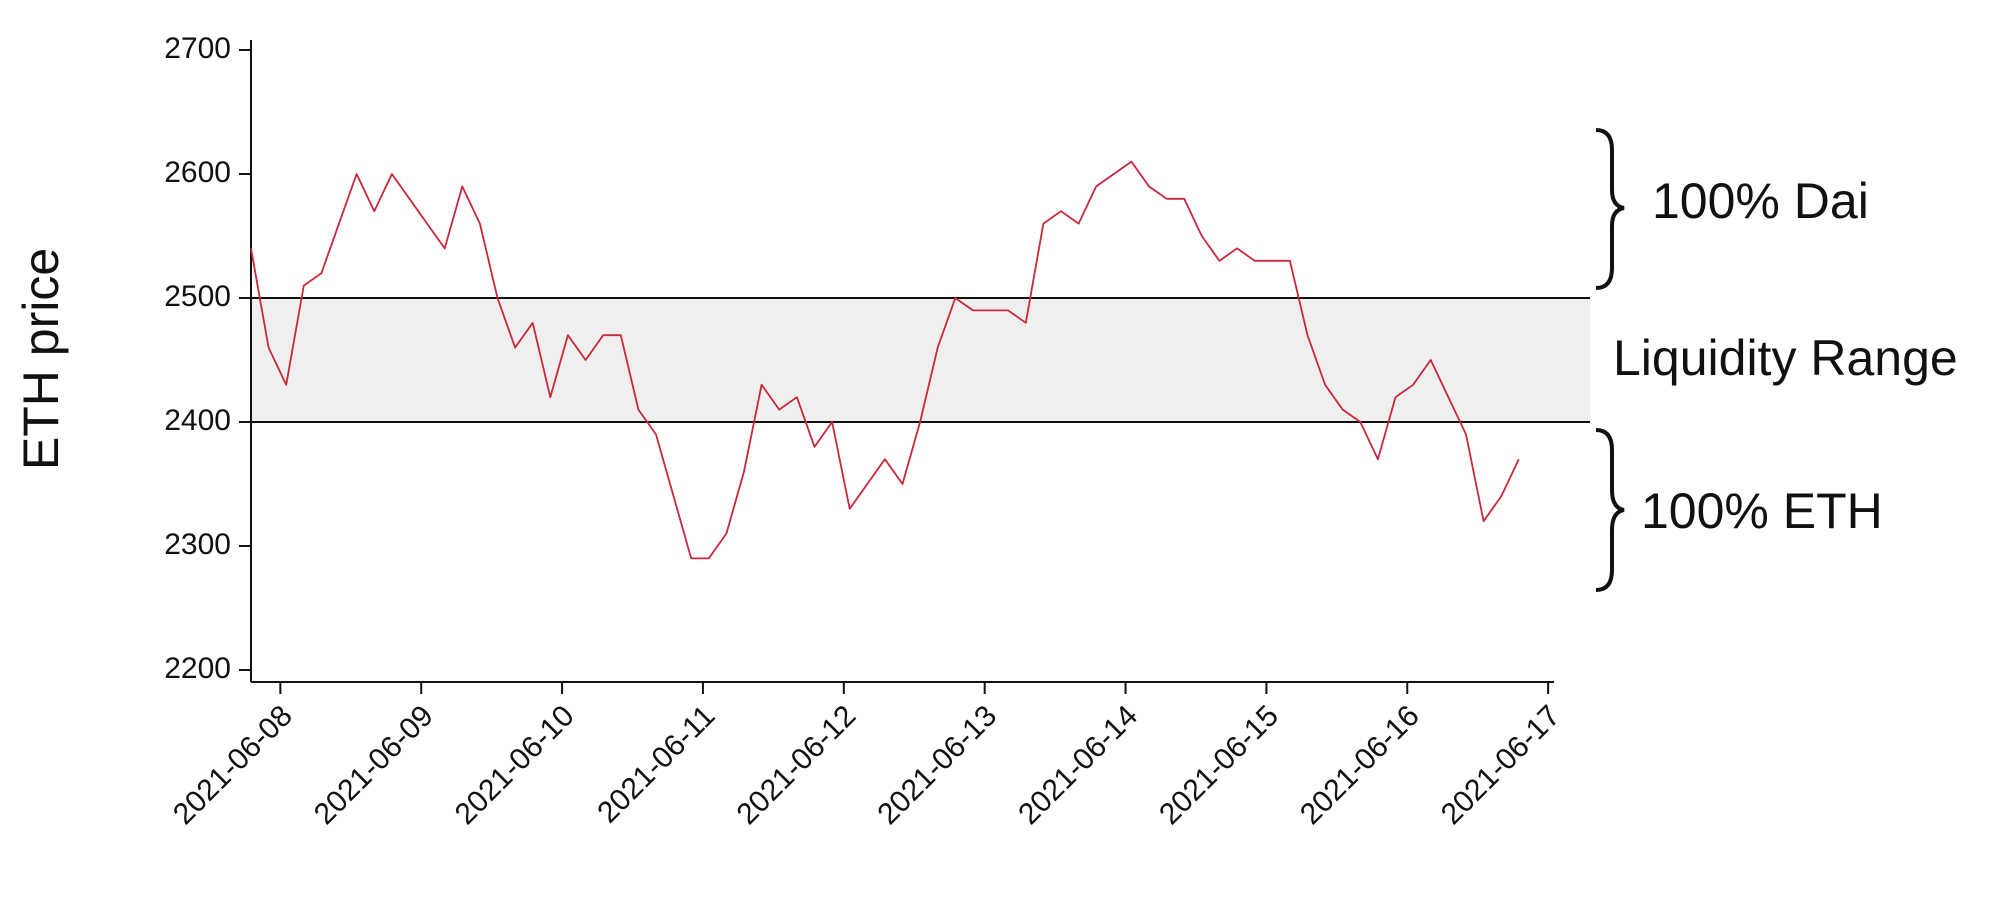 This screenshot has width=2000, height=912. Describe the element at coordinates (1760, 201) in the screenshot. I see `upper-annotation: 100% Dai` at that location.